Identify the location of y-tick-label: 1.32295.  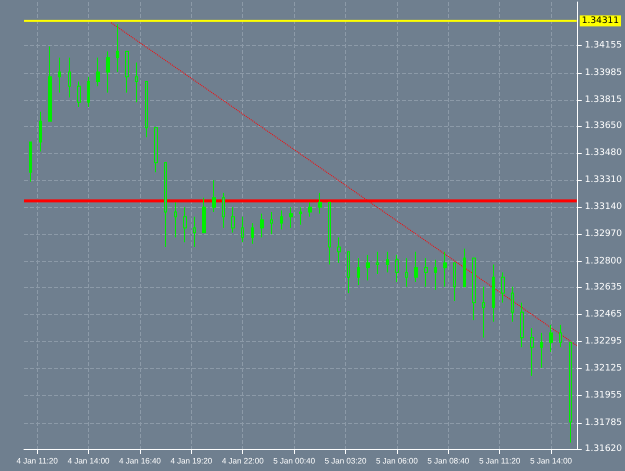
(603, 341).